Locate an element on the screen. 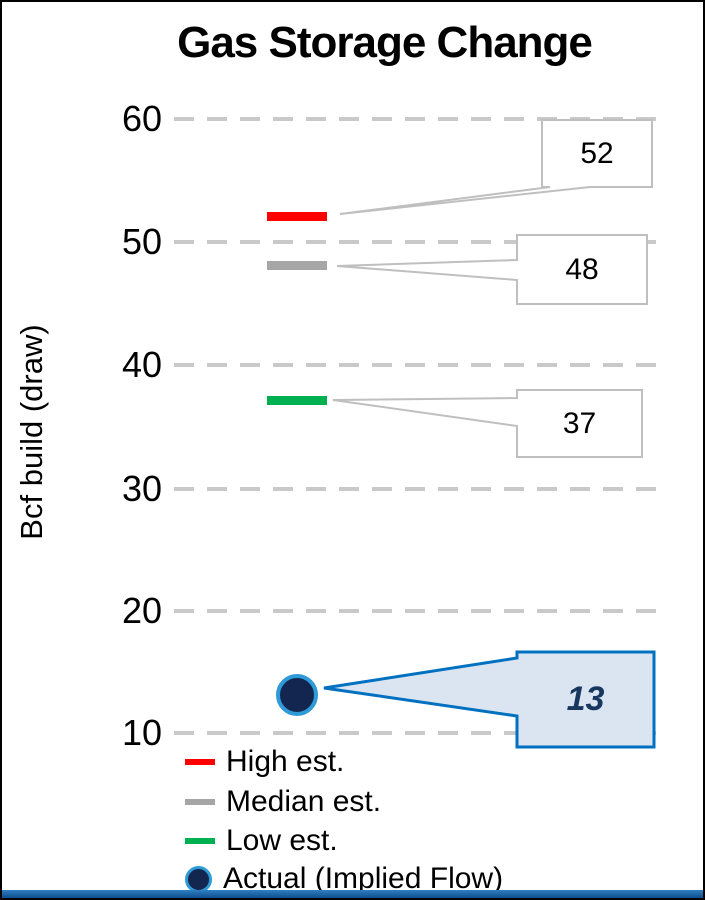 The width and height of the screenshot is (705, 900). legend-label-high: High est. is located at coordinates (285, 761).